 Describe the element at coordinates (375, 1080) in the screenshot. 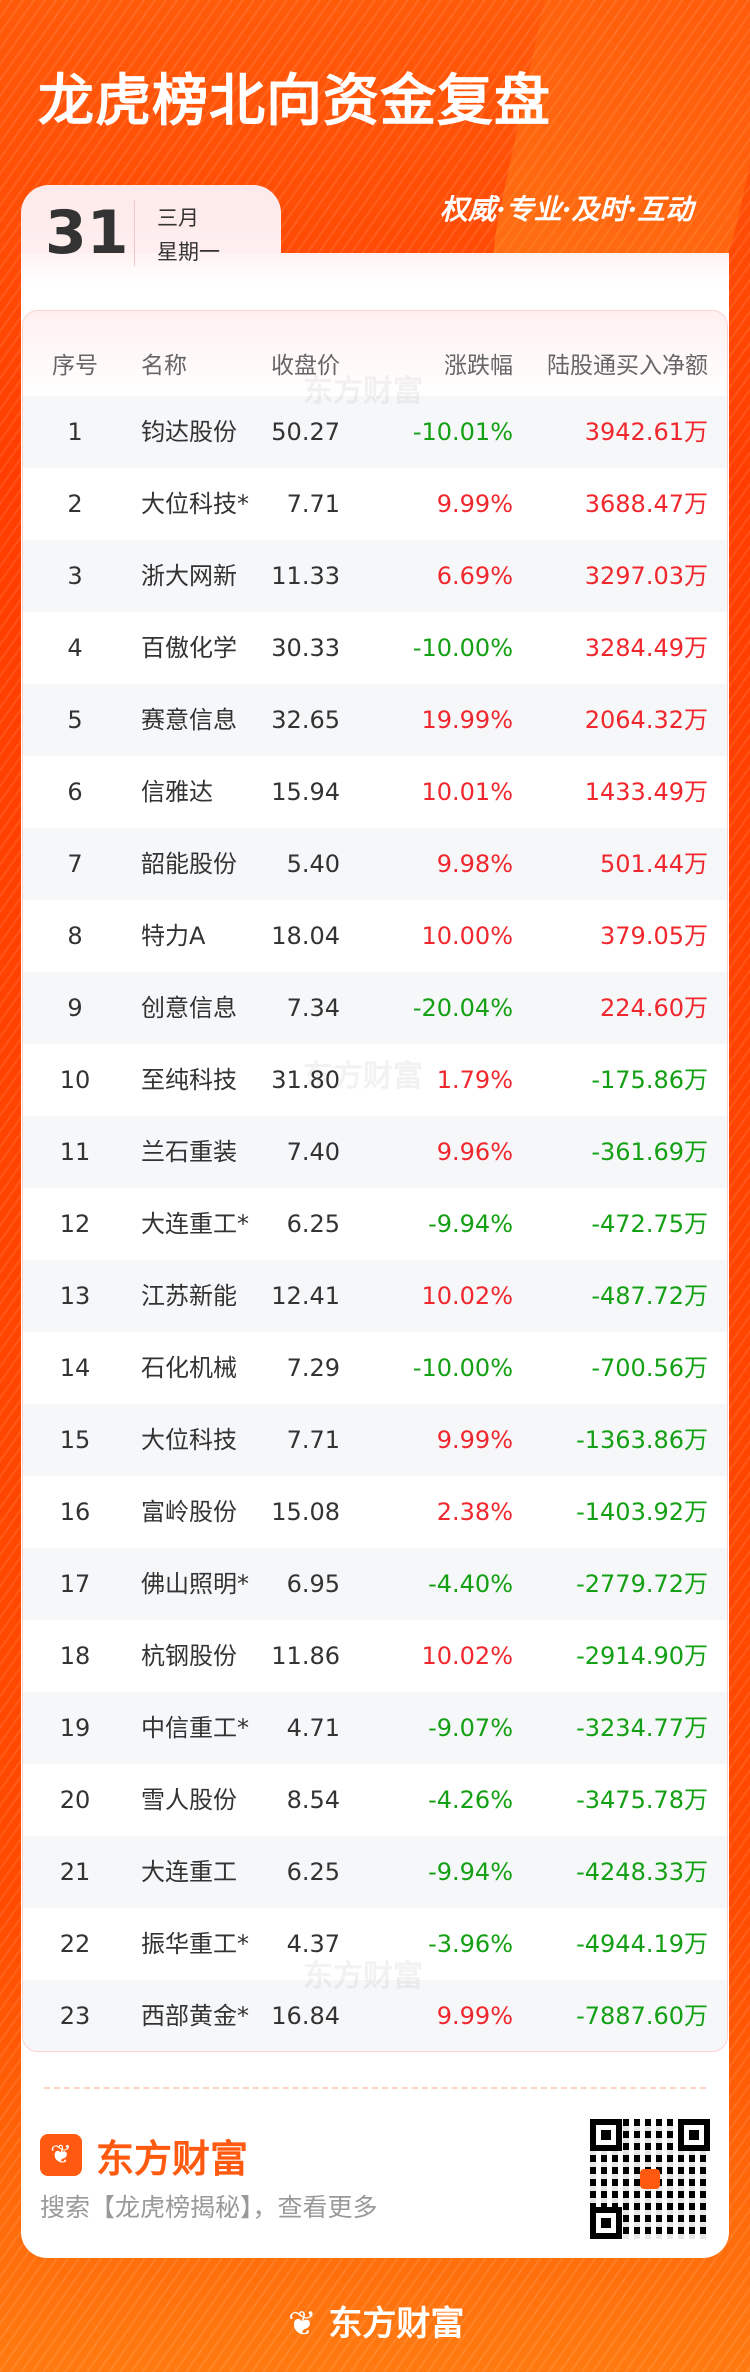

I see `table-row: 10 至纯科技 31.80 1.79% -175.86万` at that location.